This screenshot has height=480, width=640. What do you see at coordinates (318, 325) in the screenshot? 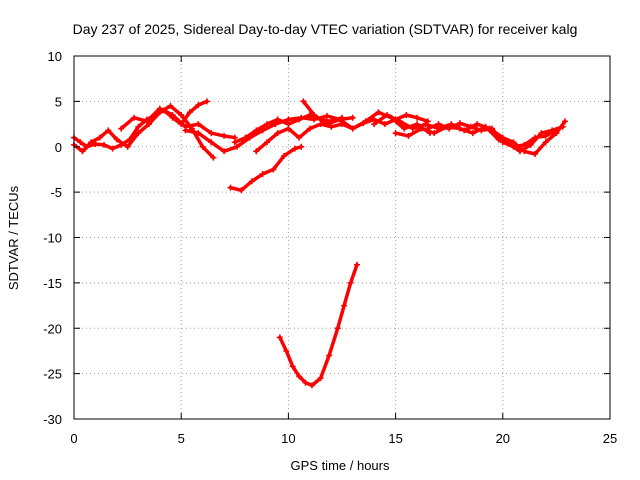
I see `series-line-sat-l` at bounding box center [318, 325].